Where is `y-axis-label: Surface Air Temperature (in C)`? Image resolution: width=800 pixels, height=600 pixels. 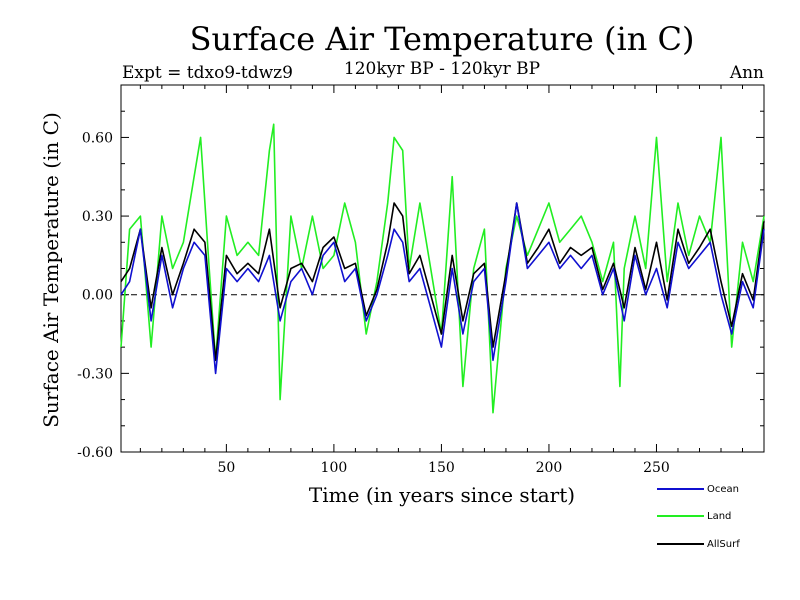 y-axis-label: Surface Air Temperature (in C) is located at coordinates (51, 270).